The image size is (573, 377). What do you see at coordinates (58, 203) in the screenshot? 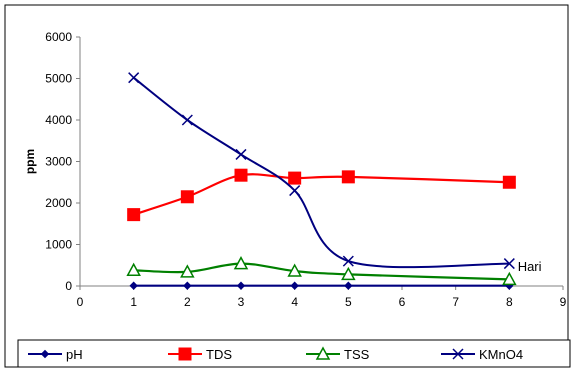
I see `y-tick-label: 2000` at bounding box center [58, 203].